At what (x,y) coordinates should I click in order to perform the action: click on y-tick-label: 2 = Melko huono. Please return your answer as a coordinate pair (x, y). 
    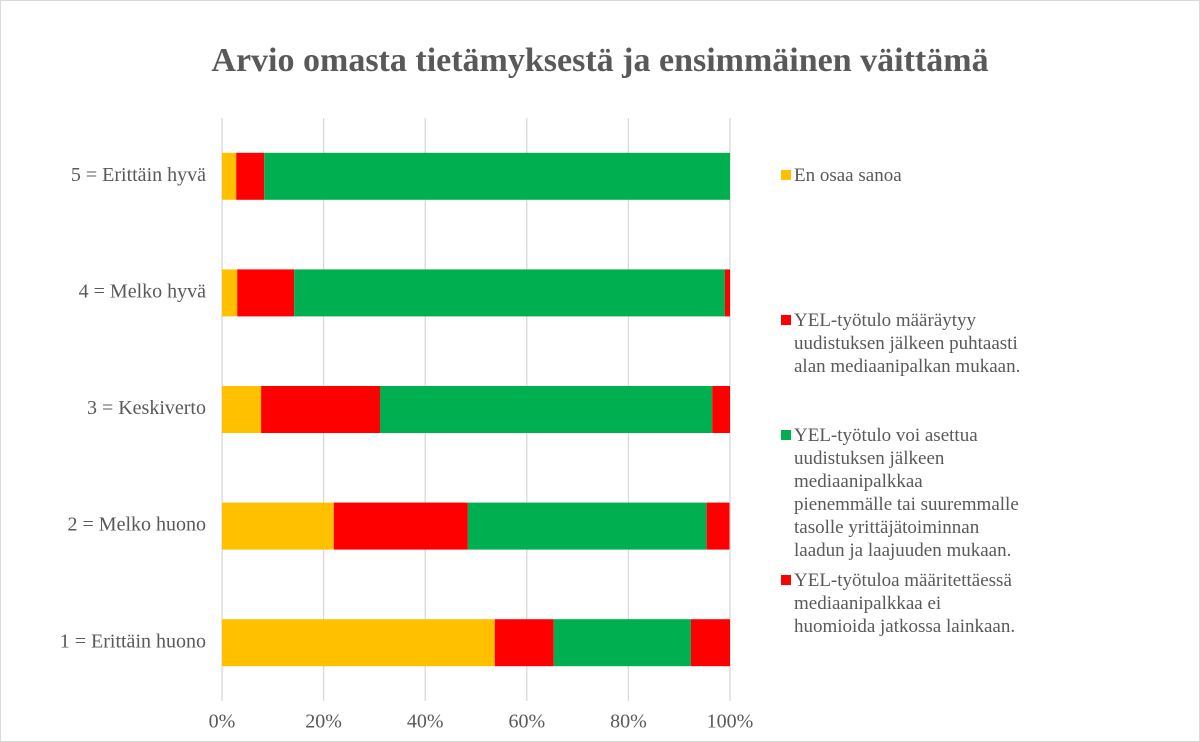
    Looking at the image, I should click on (137, 525).